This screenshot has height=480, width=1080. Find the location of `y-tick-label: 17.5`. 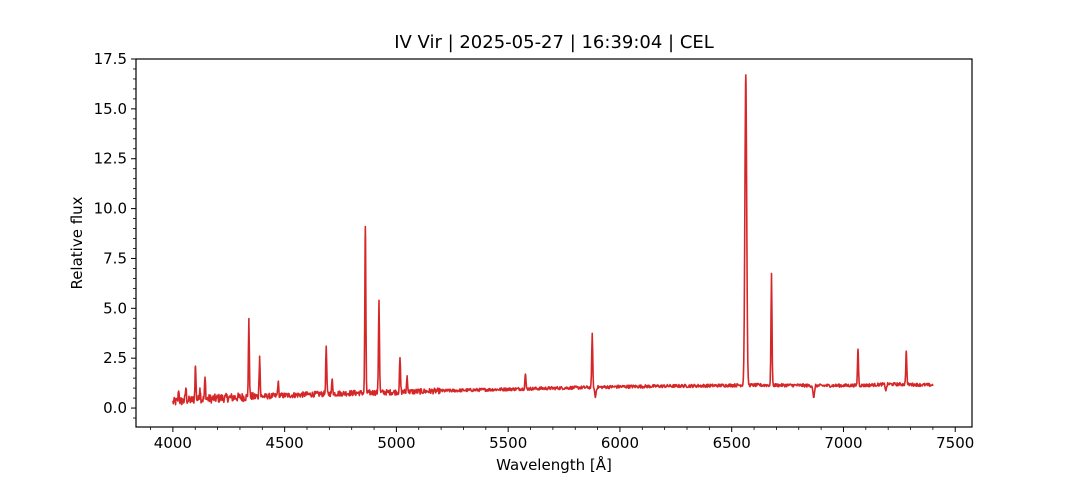

y-tick-label: 17.5 is located at coordinates (110, 59).